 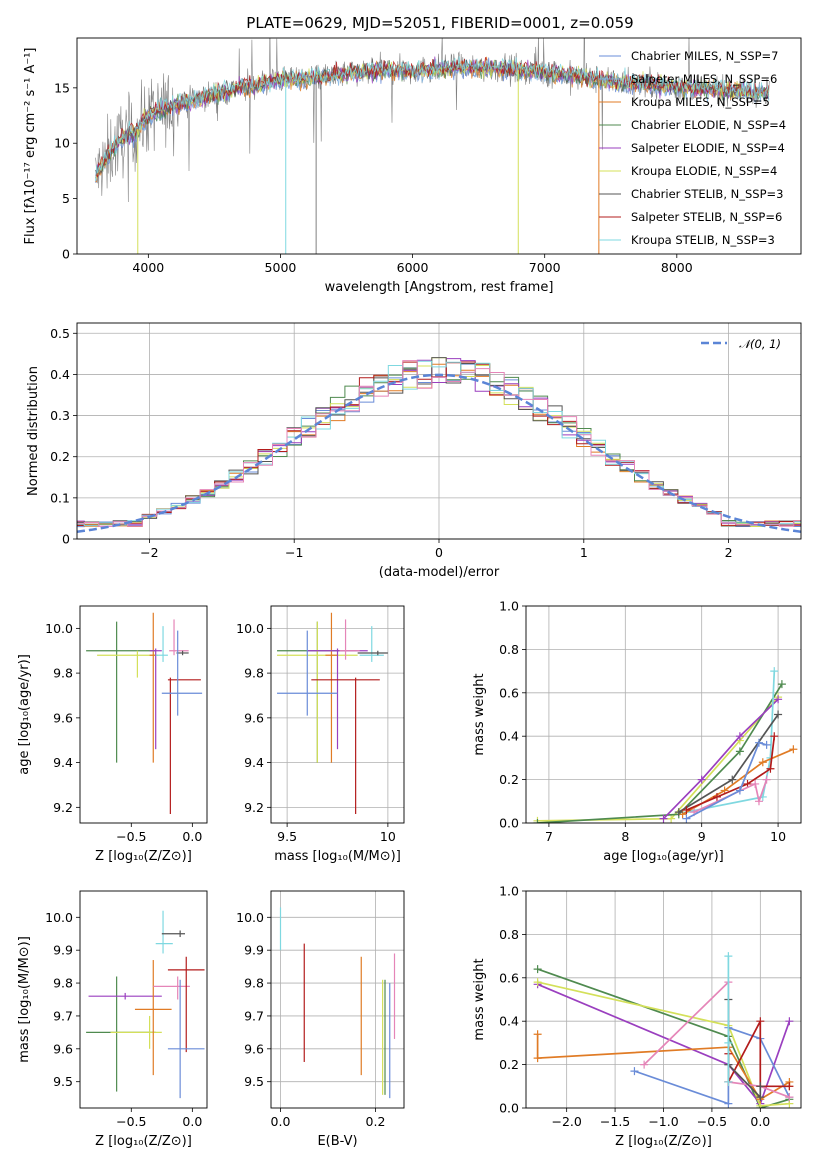 I want to click on x-tick-label: 1, so click(x=584, y=552).